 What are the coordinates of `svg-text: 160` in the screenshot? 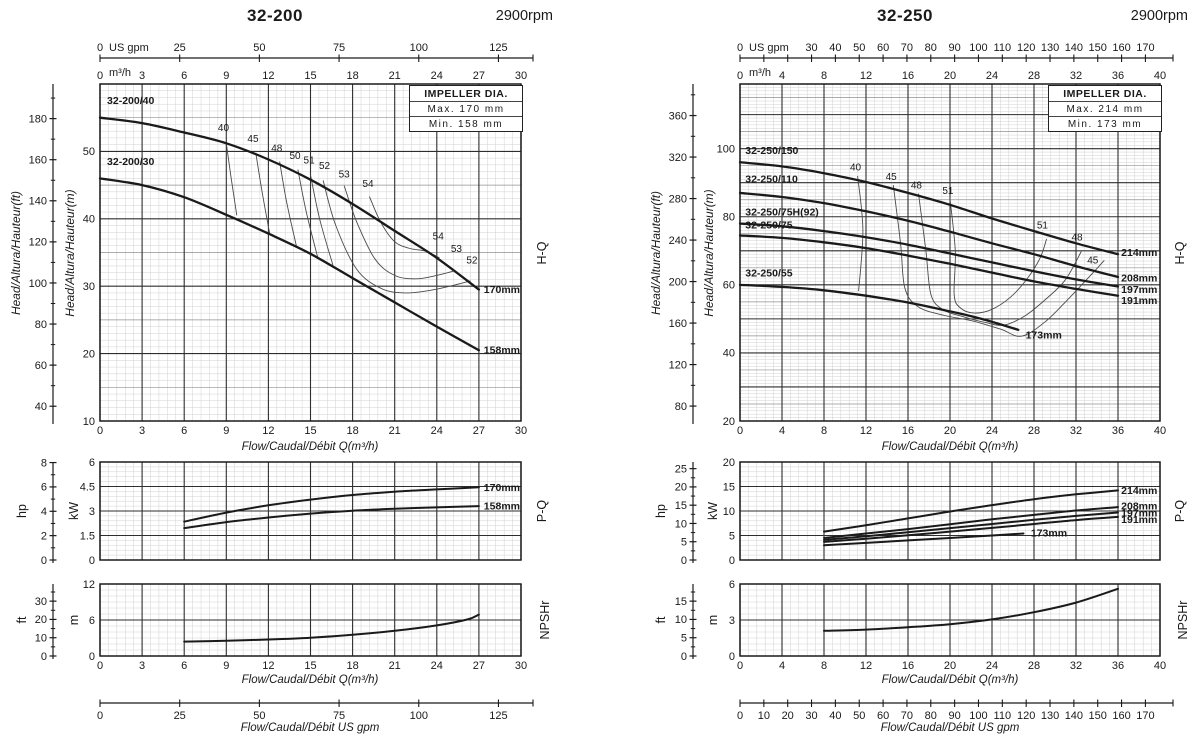 It's located at (1121, 716).